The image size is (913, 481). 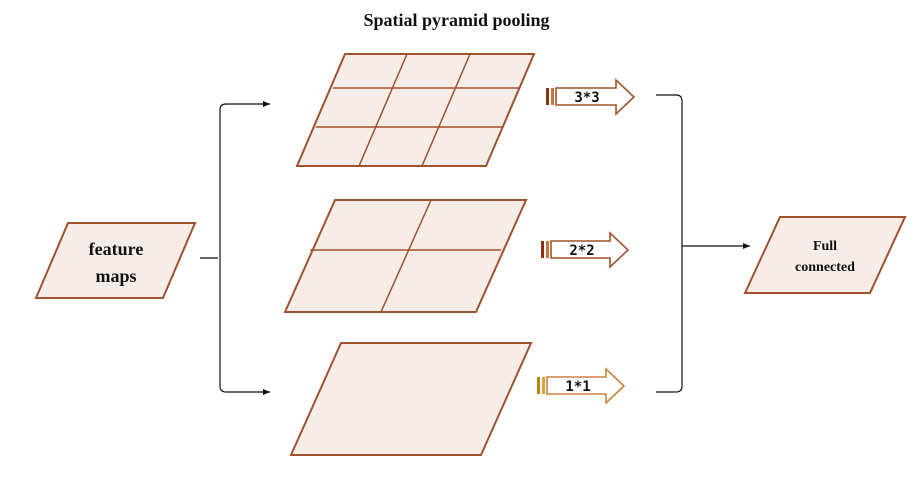 What do you see at coordinates (456, 20) in the screenshot?
I see `diagram-title: Spatial pyramid pooling` at bounding box center [456, 20].